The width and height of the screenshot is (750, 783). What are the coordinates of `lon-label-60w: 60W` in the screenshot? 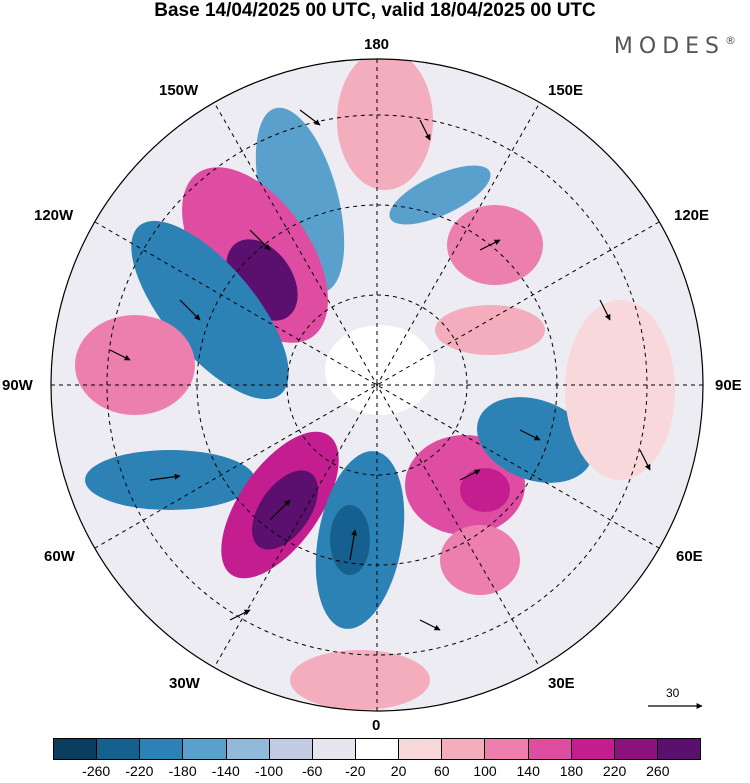 It's located at (59, 556).